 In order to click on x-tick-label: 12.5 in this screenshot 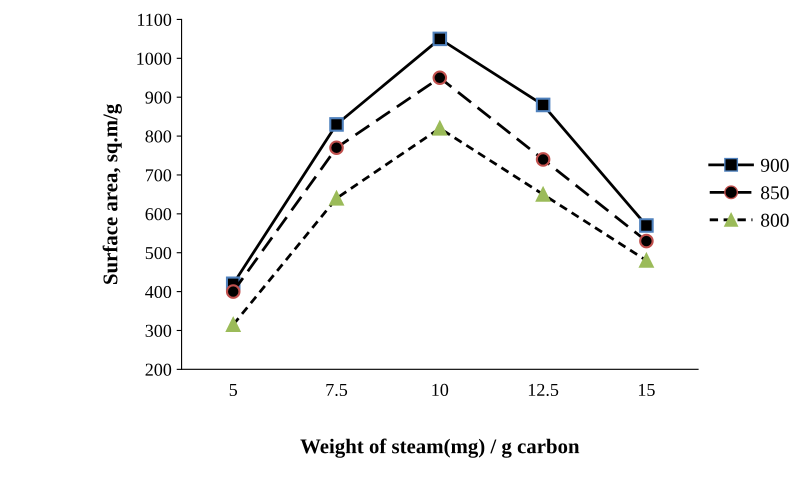, I will do `click(543, 390)`.